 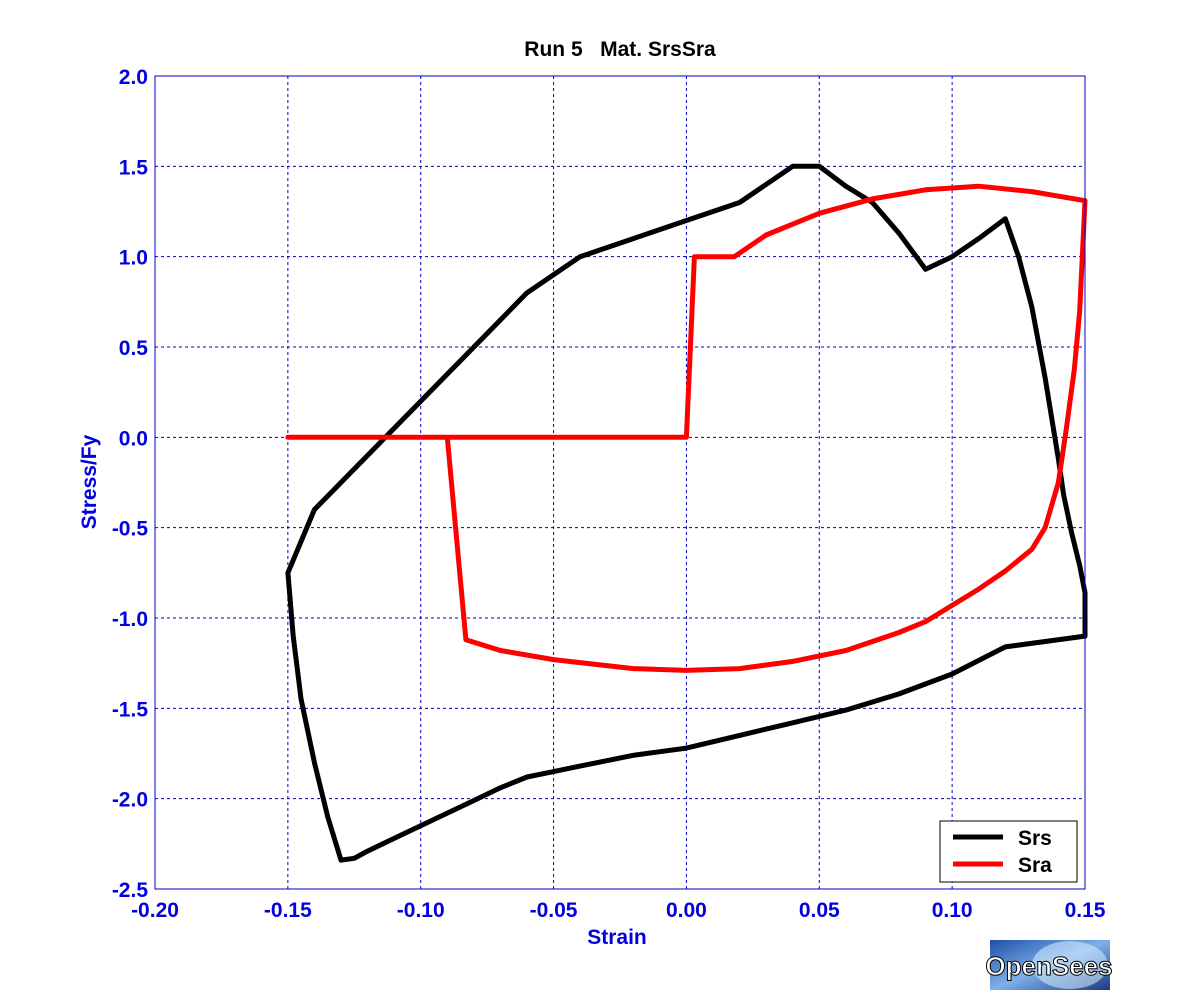 What do you see at coordinates (952, 910) in the screenshot?
I see `x-tick-label: 0.10` at bounding box center [952, 910].